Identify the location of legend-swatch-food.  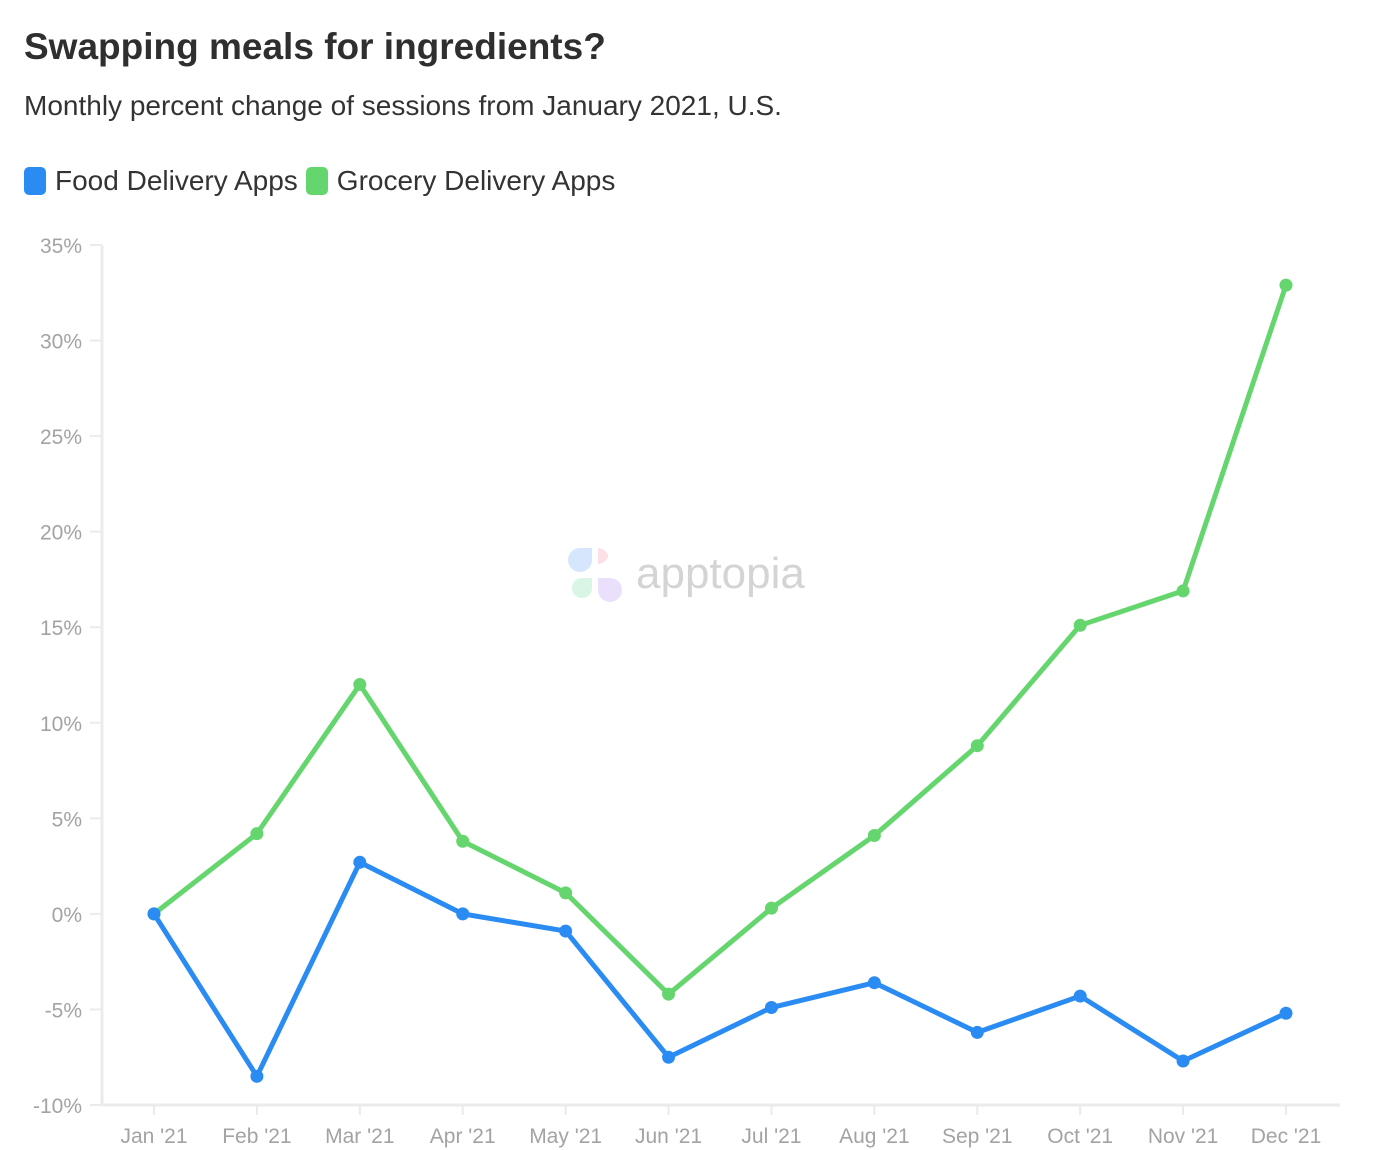
(35, 181).